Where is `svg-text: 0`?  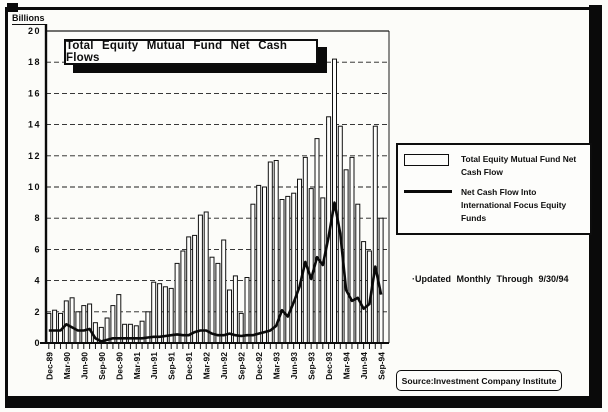
svg-text: 0 is located at coordinates (37, 343).